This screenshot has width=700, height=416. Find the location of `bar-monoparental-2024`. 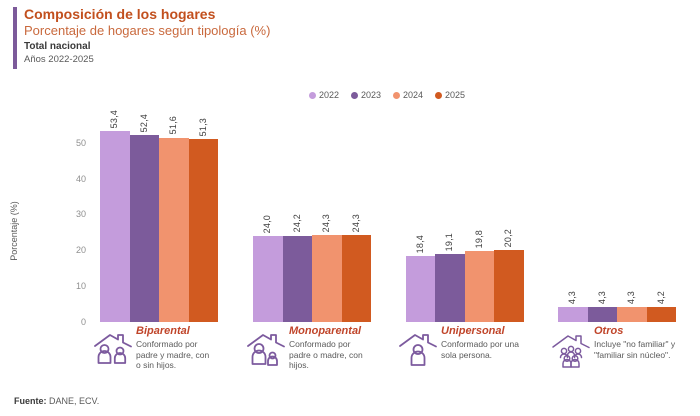

bar-monoparental-2024 is located at coordinates (327, 278).